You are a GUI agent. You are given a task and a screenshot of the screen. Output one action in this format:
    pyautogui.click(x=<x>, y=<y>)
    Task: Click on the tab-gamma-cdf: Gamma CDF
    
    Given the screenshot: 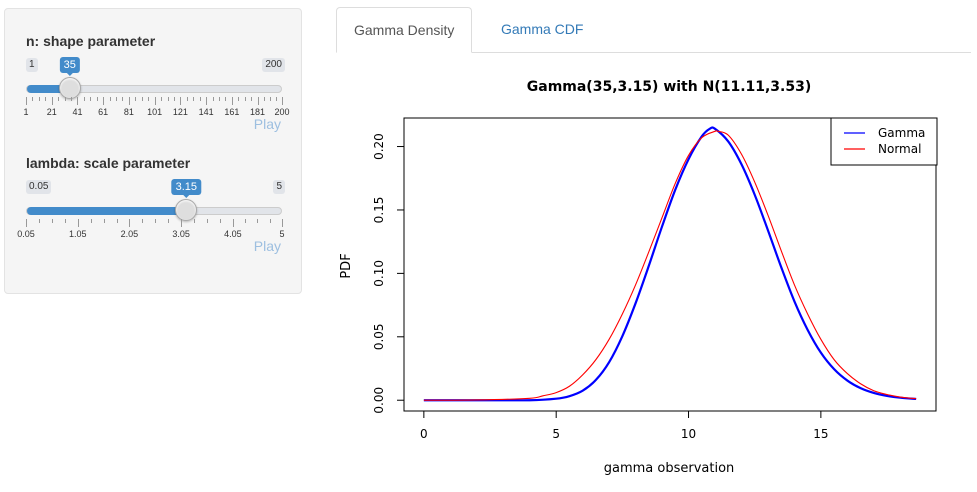 What is the action you would take?
    pyautogui.click(x=542, y=29)
    